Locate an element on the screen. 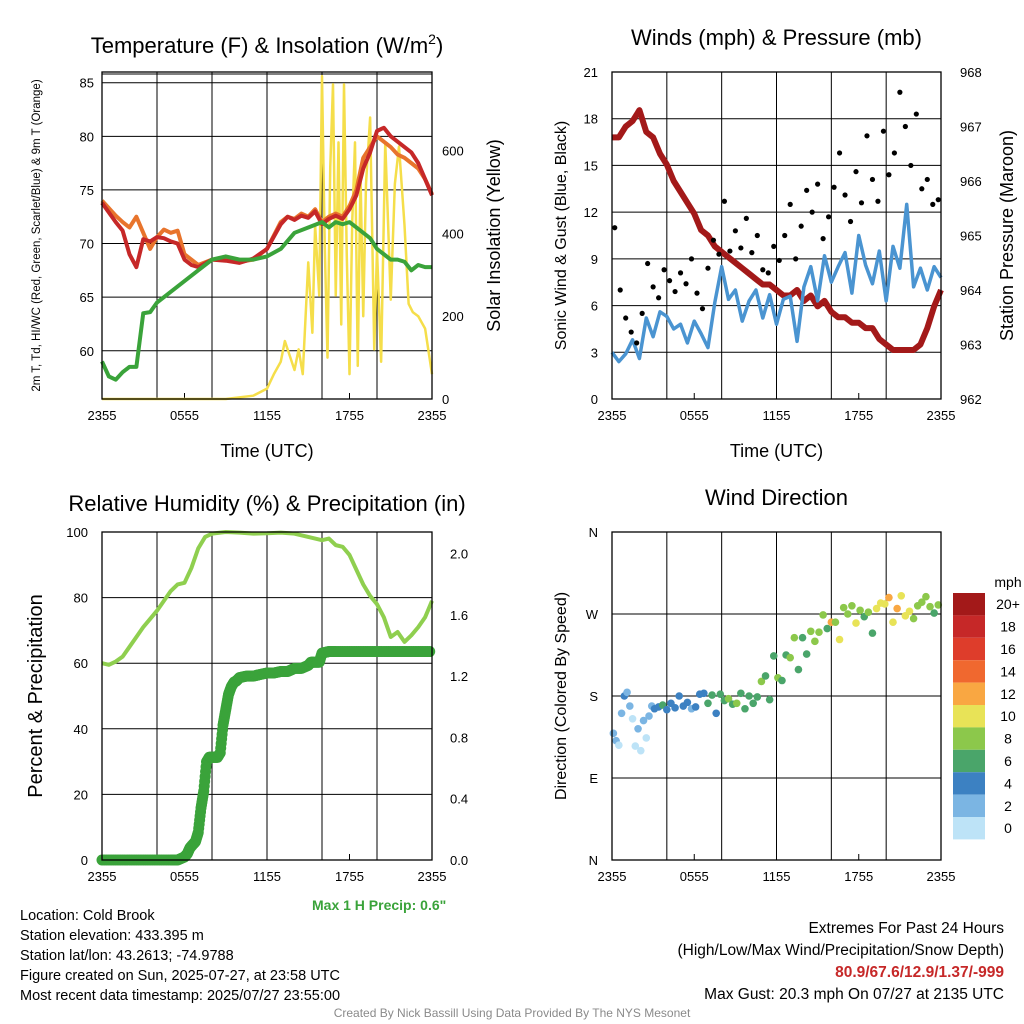 Image resolution: width=1024 pixels, height=1024 pixels. max-precip-label: Max 1 H Precip: 0.6" is located at coordinates (379, 905).